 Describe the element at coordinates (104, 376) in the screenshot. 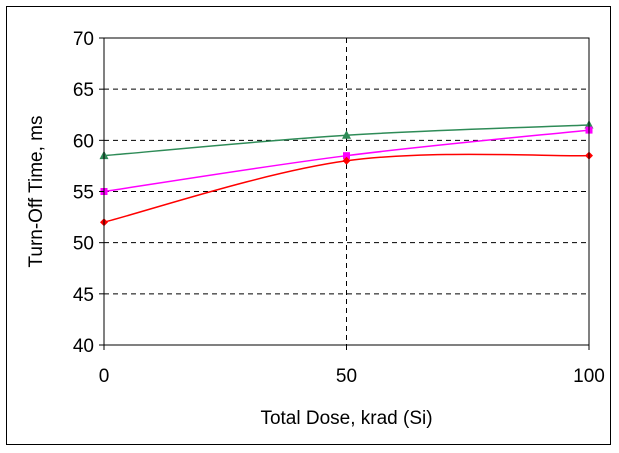

I see `x-tick-label: 0` at that location.